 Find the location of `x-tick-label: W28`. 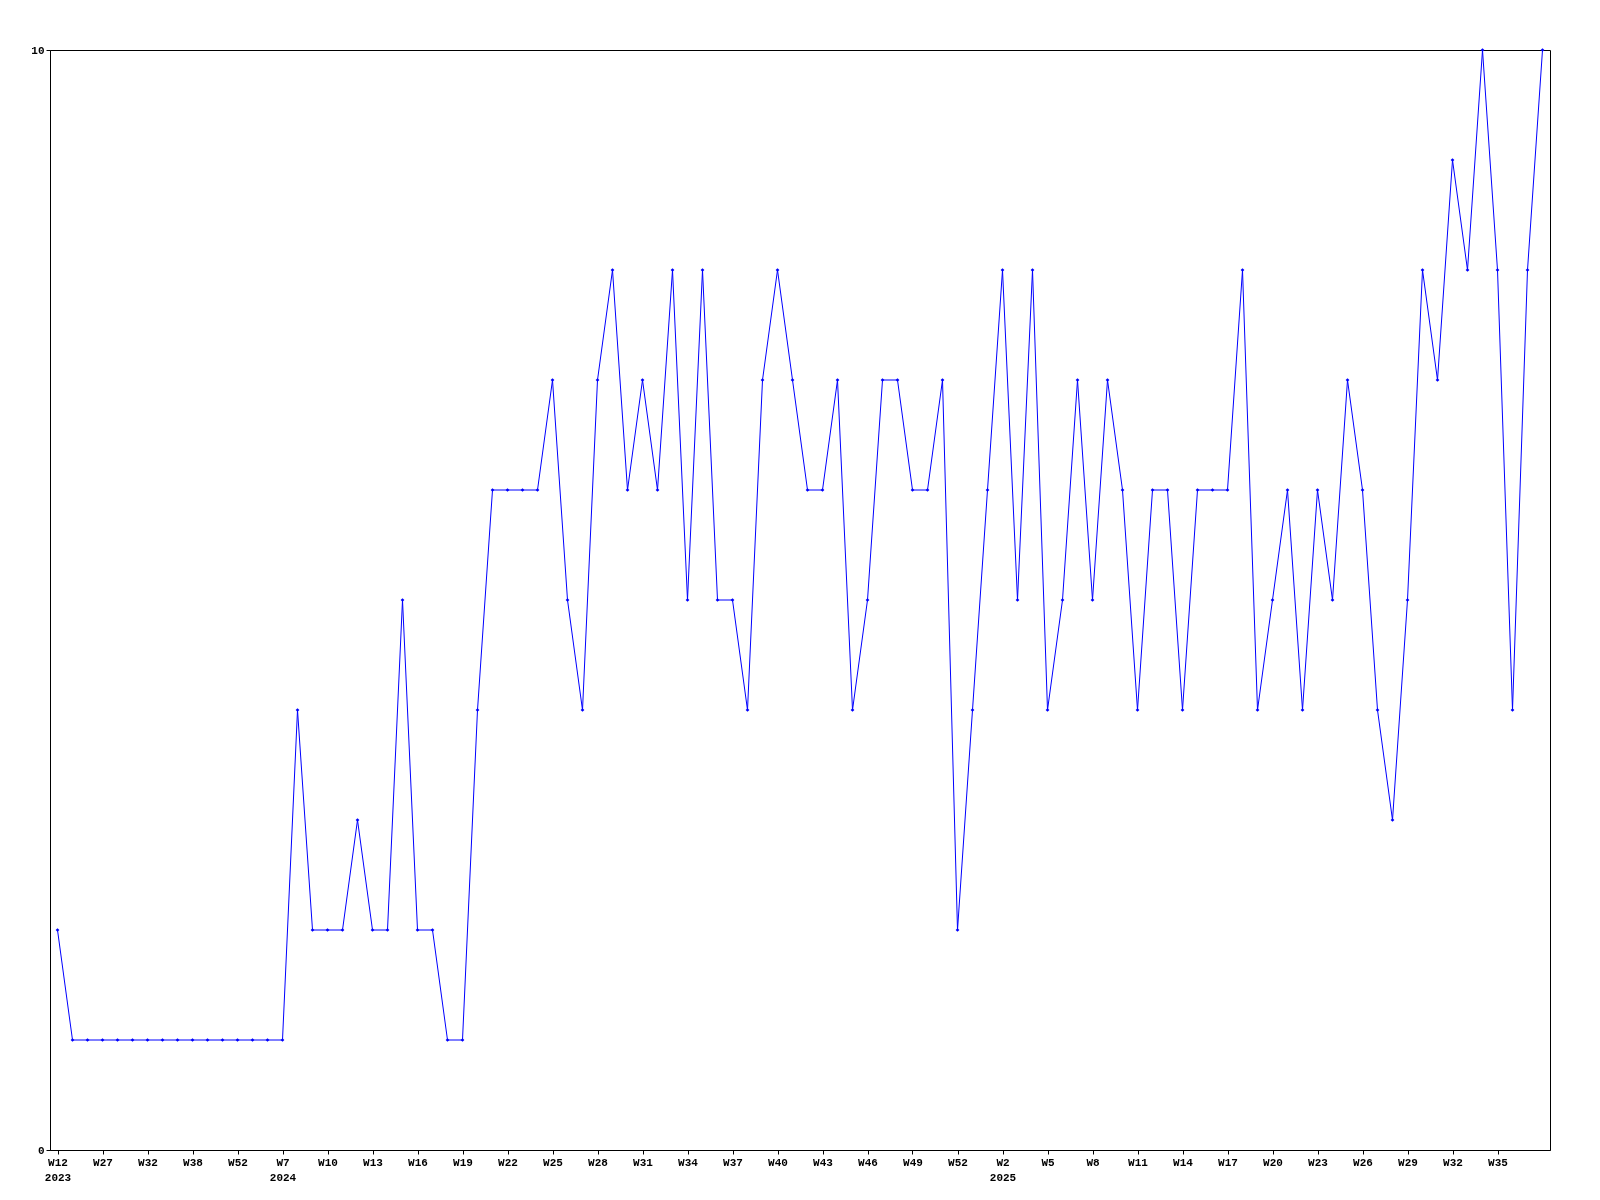

x-tick-label: W28 is located at coordinates (598, 1162).